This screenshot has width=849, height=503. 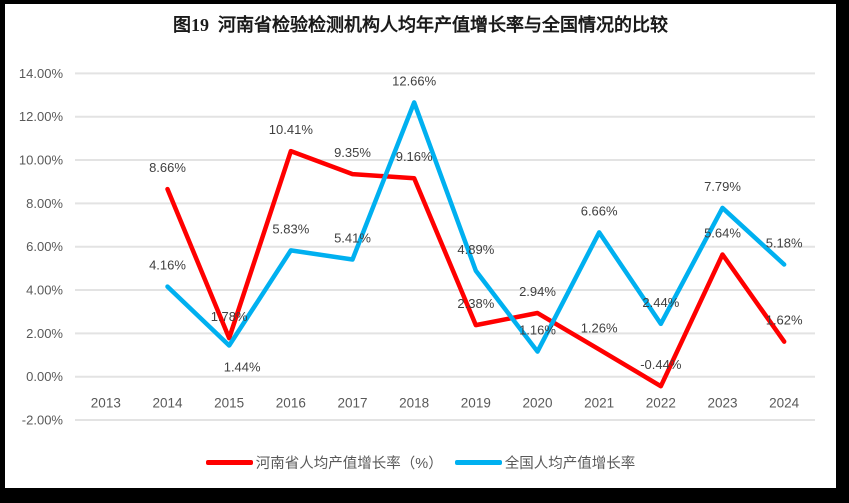 I want to click on data-label: 5.41%, so click(x=352, y=237).